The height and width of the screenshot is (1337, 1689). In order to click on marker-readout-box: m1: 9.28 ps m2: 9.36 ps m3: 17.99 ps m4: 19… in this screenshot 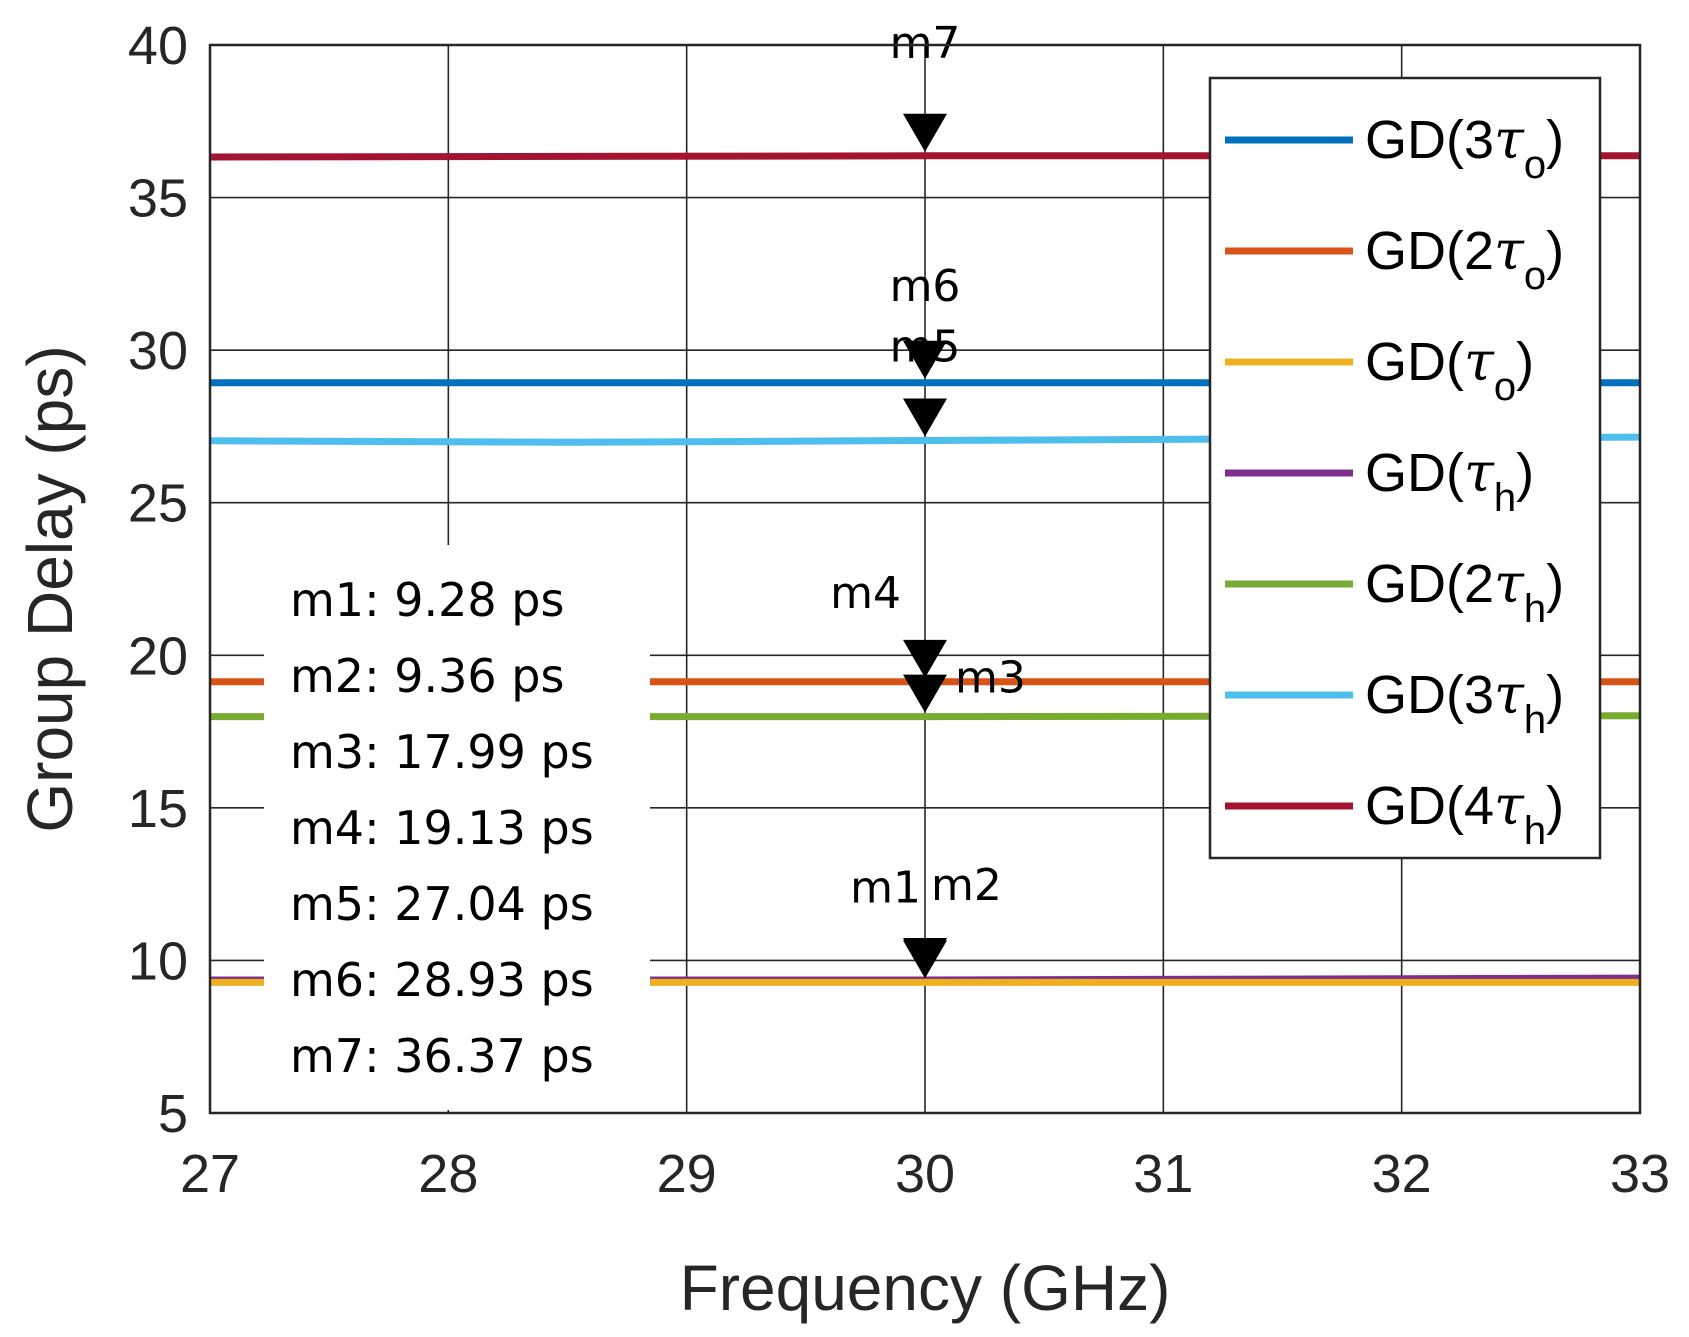, I will do `click(457, 827)`.